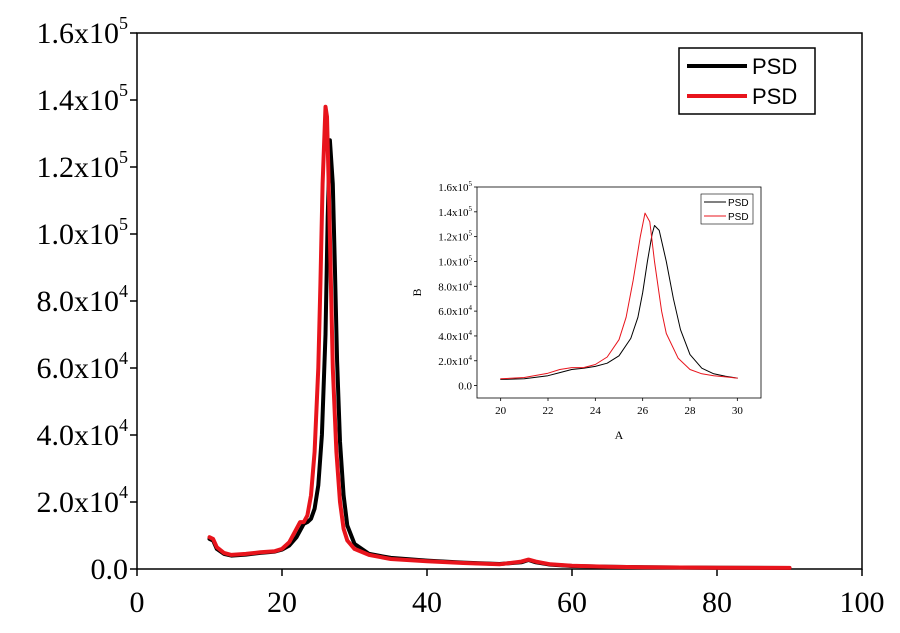 This screenshot has width=900, height=633. What do you see at coordinates (738, 411) in the screenshot?
I see `x-tick-label: 30` at bounding box center [738, 411].